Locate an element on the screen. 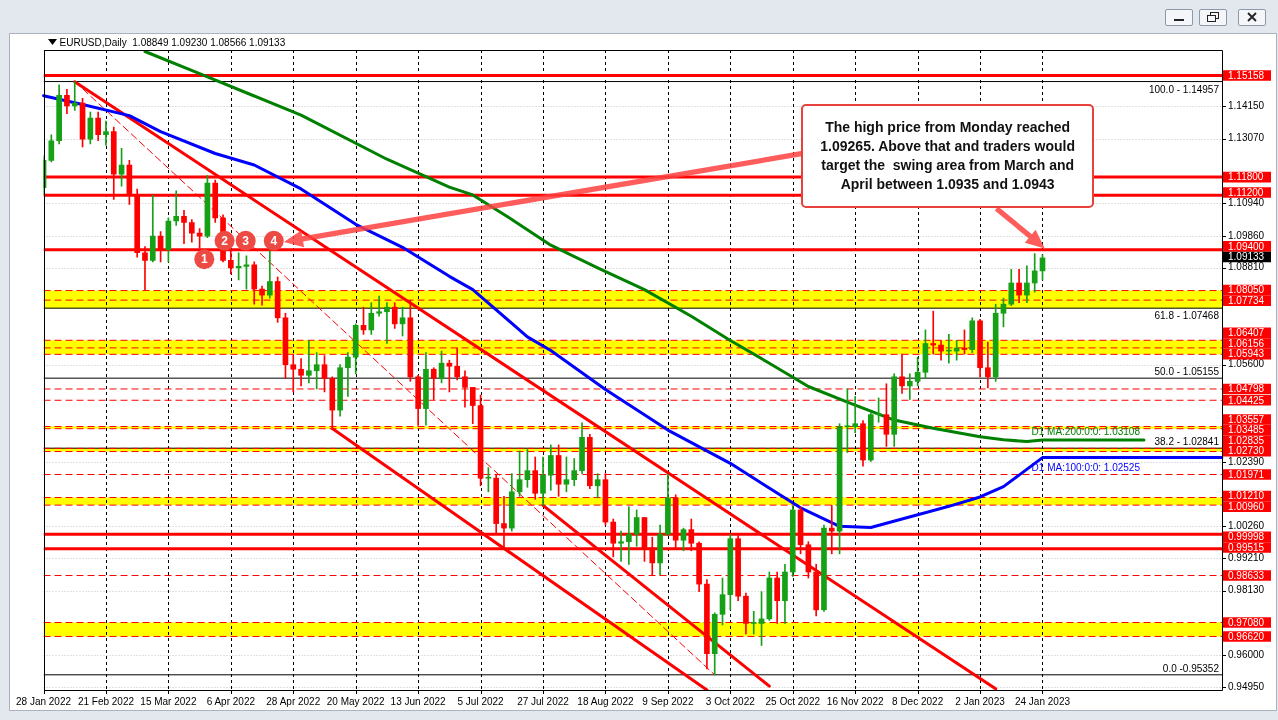 This screenshot has width=1278, height=720. y-tick-label: 0.94950 is located at coordinates (1246, 686).